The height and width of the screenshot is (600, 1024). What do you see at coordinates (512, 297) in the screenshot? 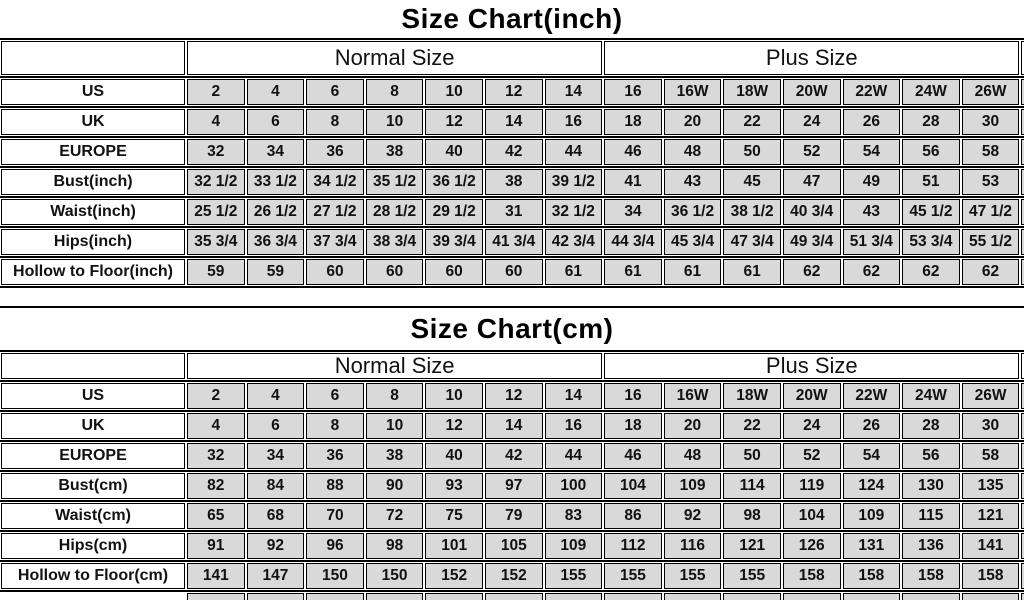
I see `section-gap` at bounding box center [512, 297].